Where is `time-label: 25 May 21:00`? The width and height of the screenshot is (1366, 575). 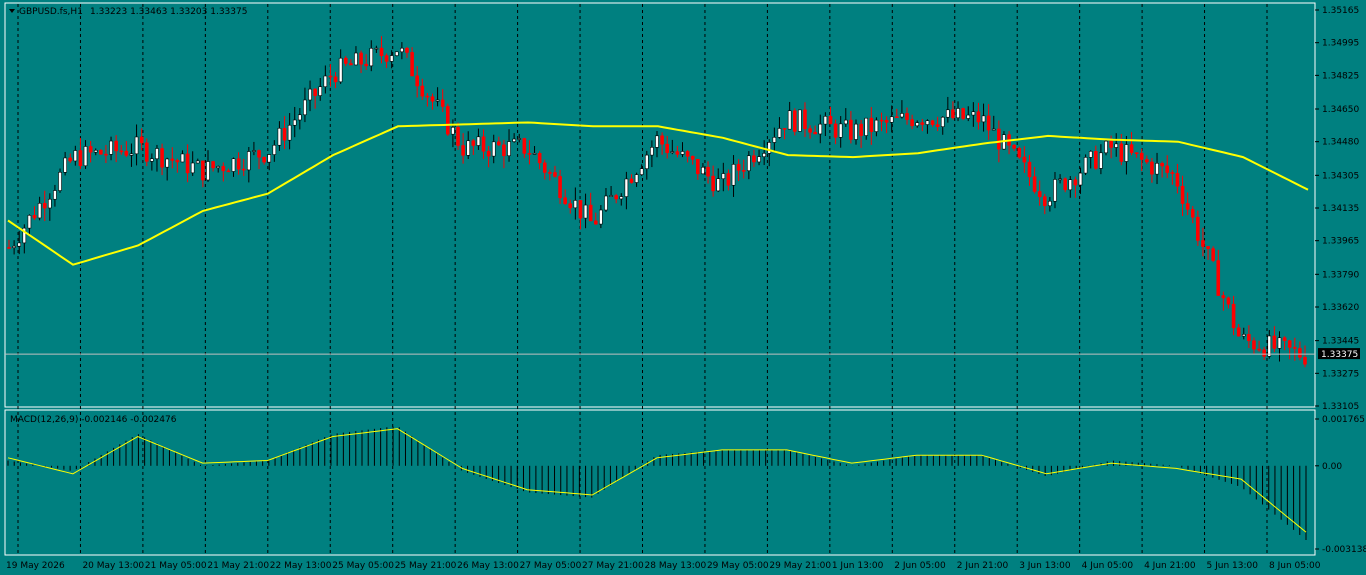 time-label: 25 May 21:00 is located at coordinates (426, 566).